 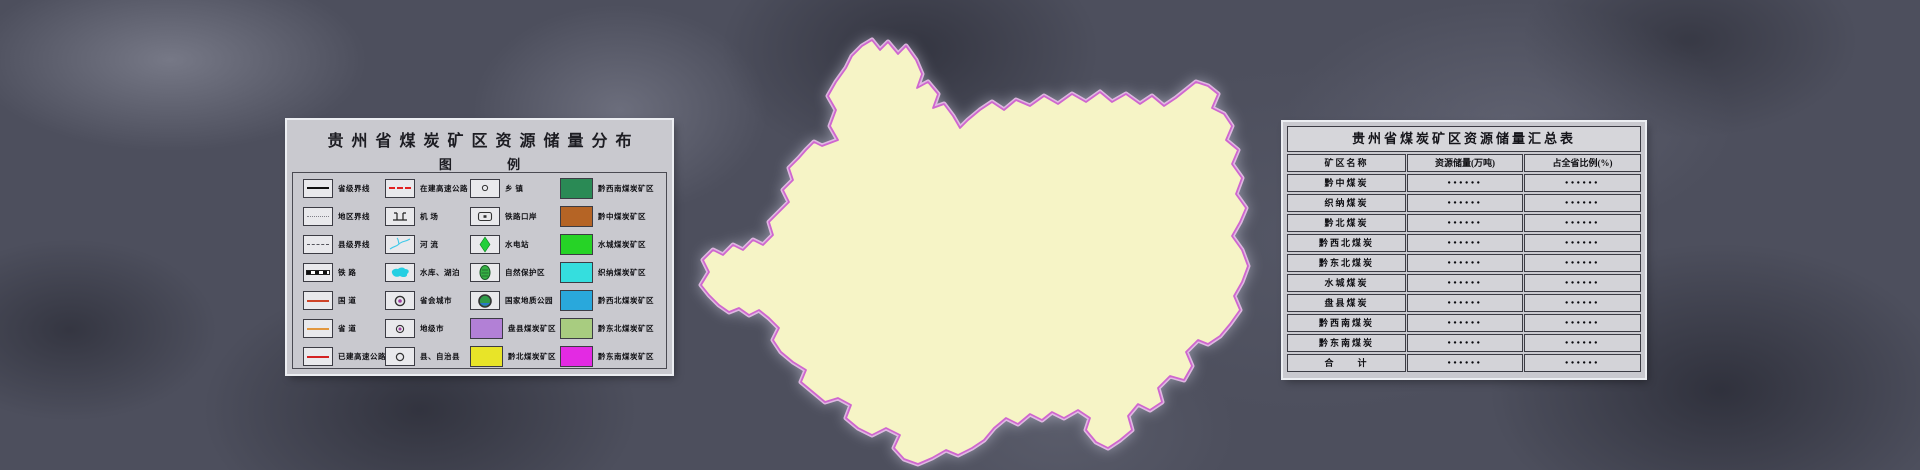 I want to click on mine-area-name-cell: 水城煤炭, so click(x=1346, y=283).